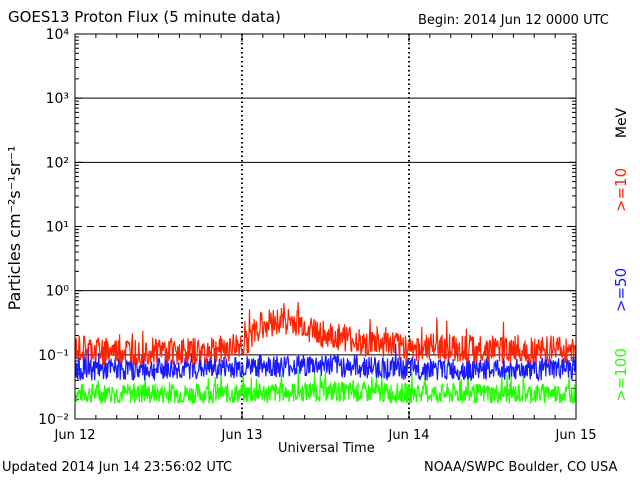 The width and height of the screenshot is (640, 480). What do you see at coordinates (242, 435) in the screenshot?
I see `x-tick-label: Jun 13` at bounding box center [242, 435].